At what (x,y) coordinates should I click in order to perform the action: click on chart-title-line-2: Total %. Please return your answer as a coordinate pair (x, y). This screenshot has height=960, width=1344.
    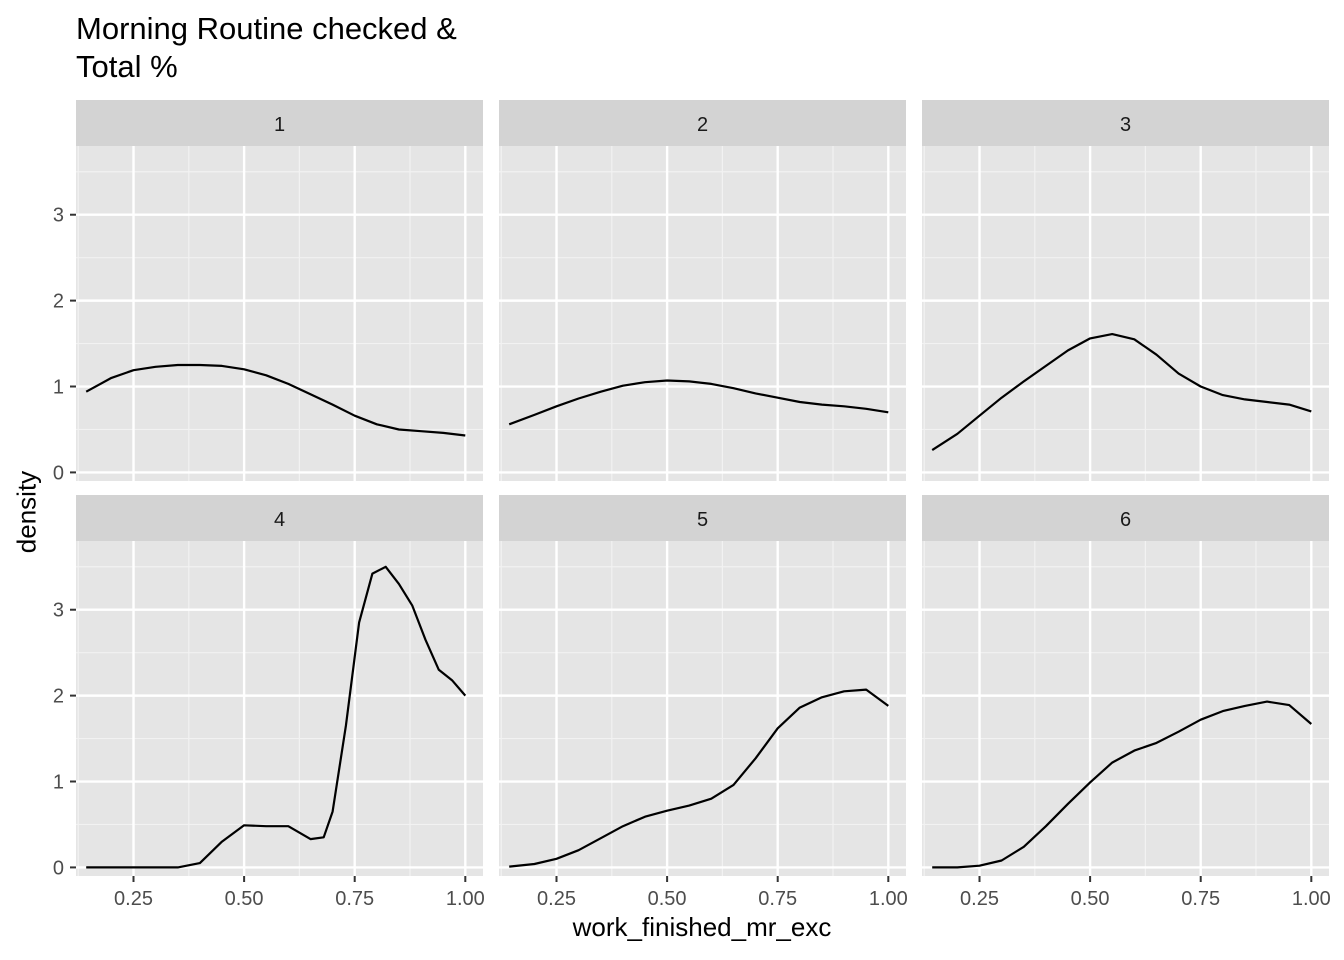
    Looking at the image, I should click on (127, 66).